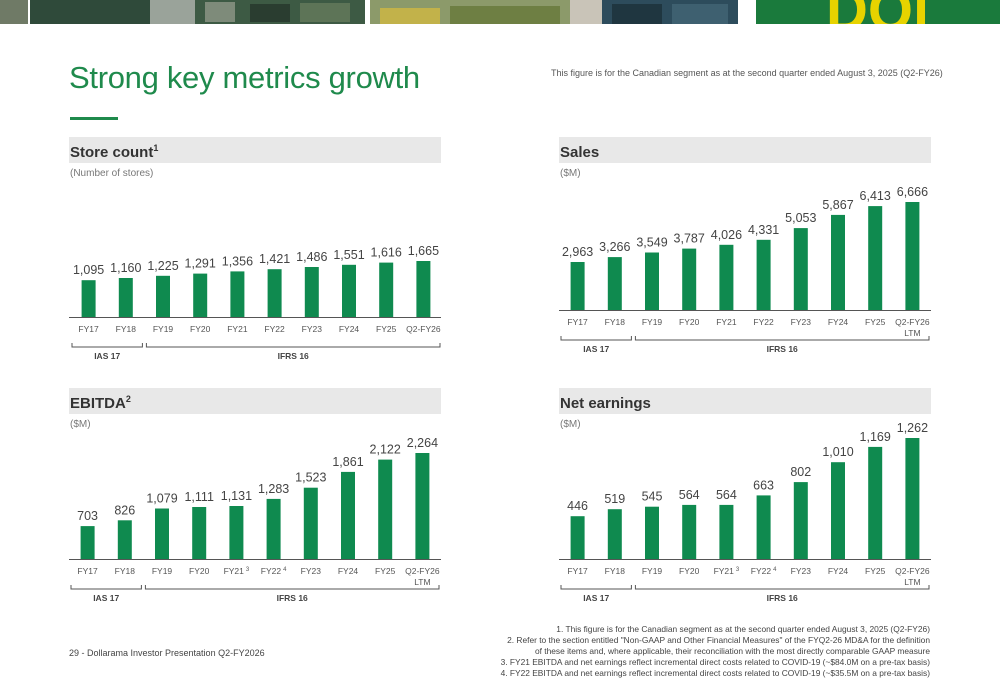 This screenshot has height=685, width=1000. Describe the element at coordinates (800, 472) in the screenshot. I see `data-label: 802` at that location.